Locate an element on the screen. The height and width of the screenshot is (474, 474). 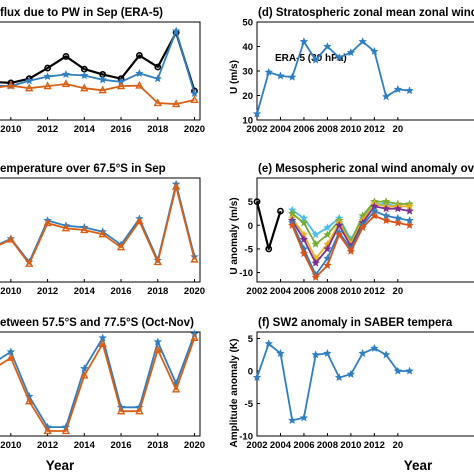
xtick-label: 2010 is located at coordinates (10, 445).